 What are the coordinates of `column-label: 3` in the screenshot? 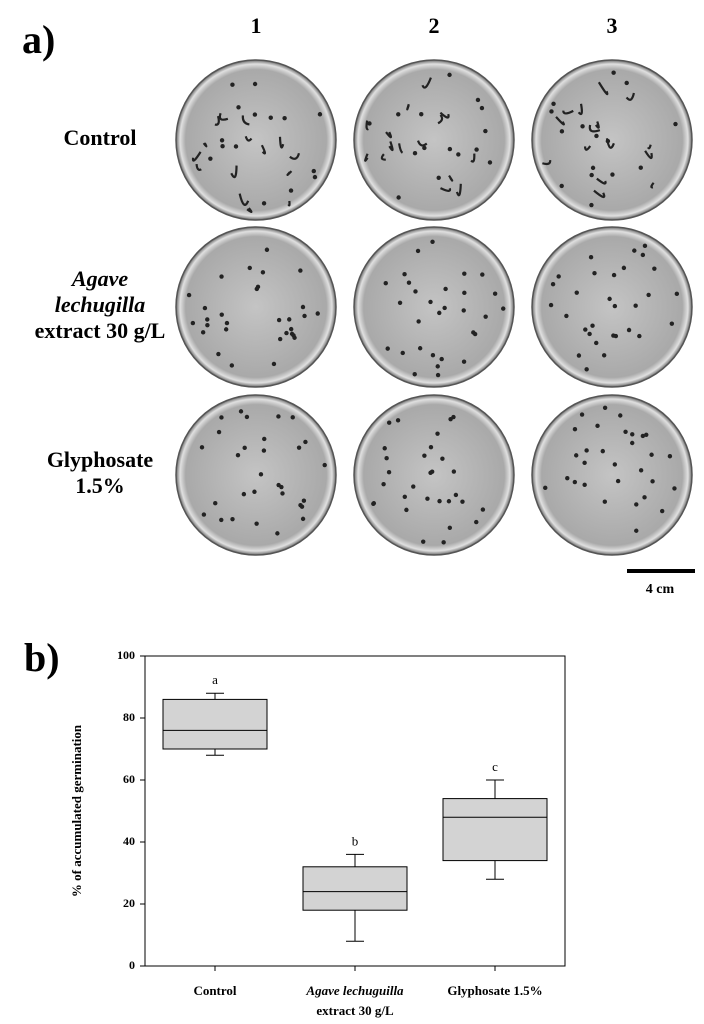 It's located at (612, 25).